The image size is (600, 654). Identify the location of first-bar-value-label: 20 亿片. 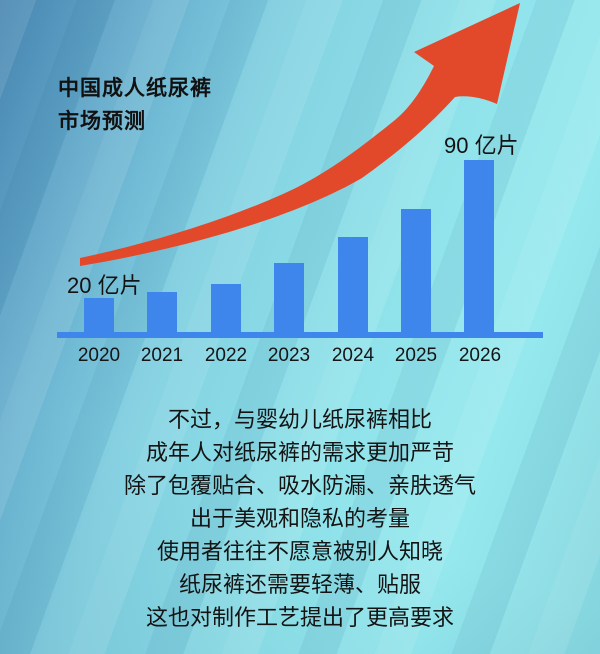
(104, 285).